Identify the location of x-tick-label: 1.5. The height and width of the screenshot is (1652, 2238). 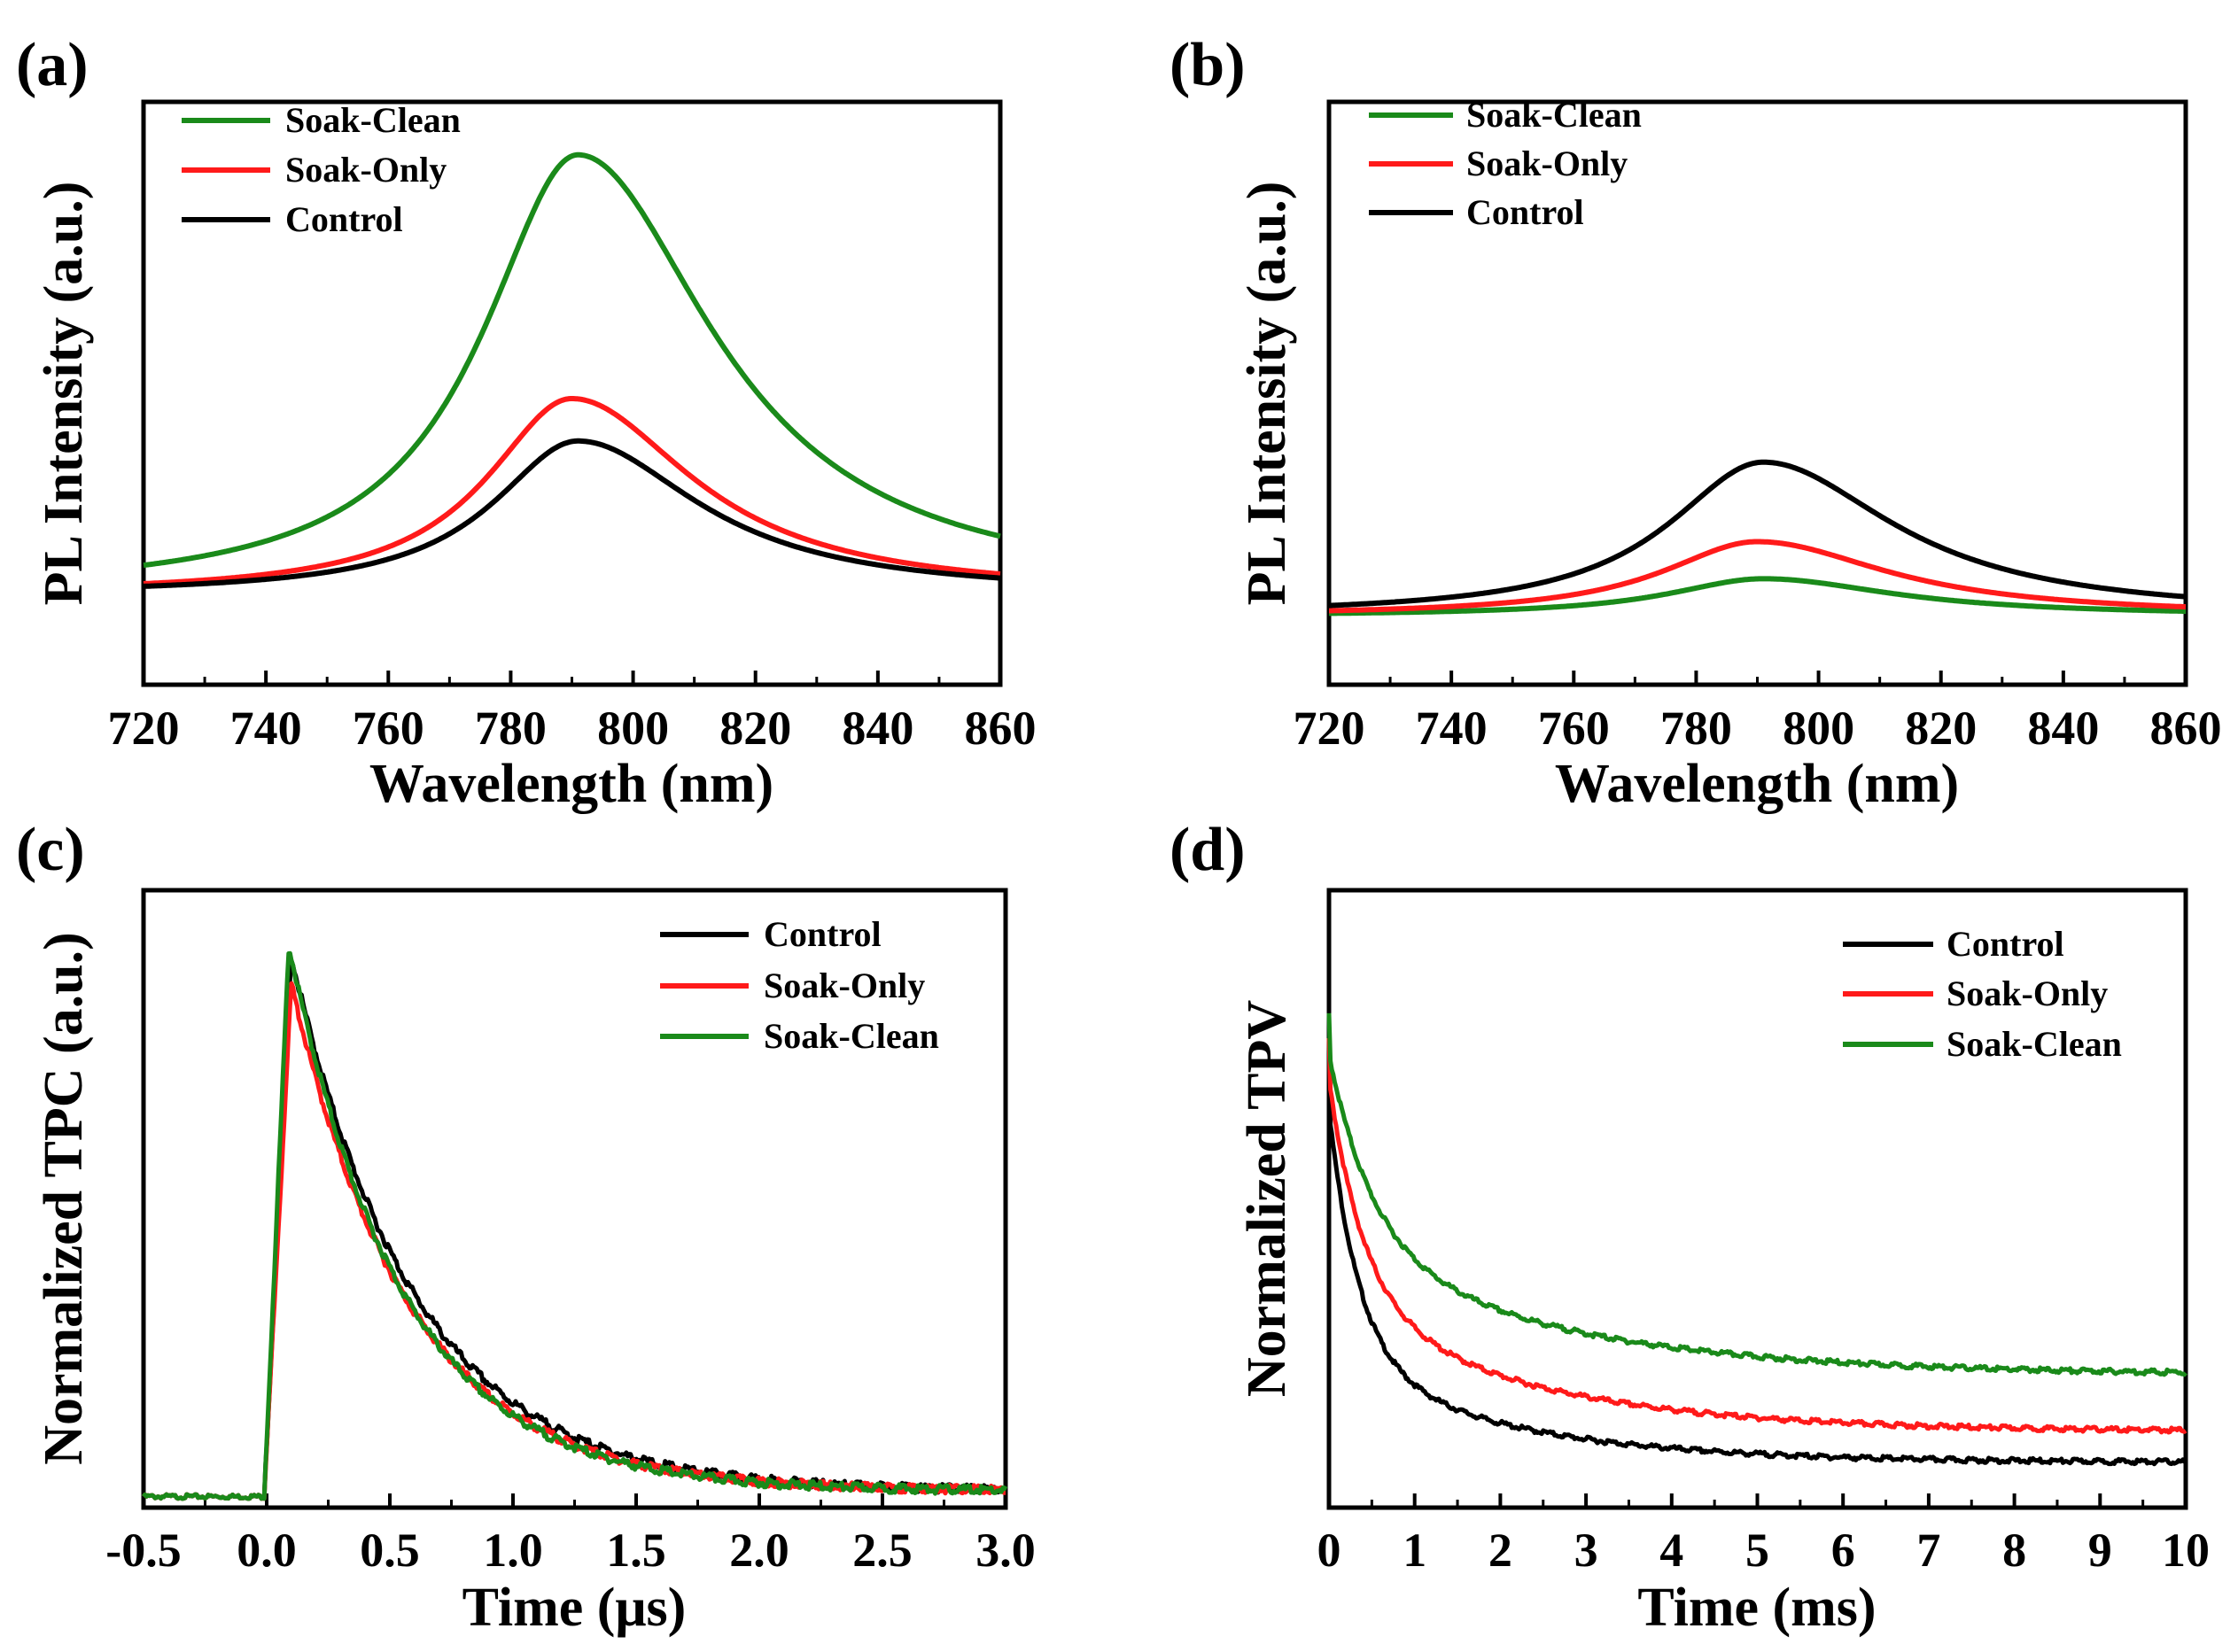
(636, 1550).